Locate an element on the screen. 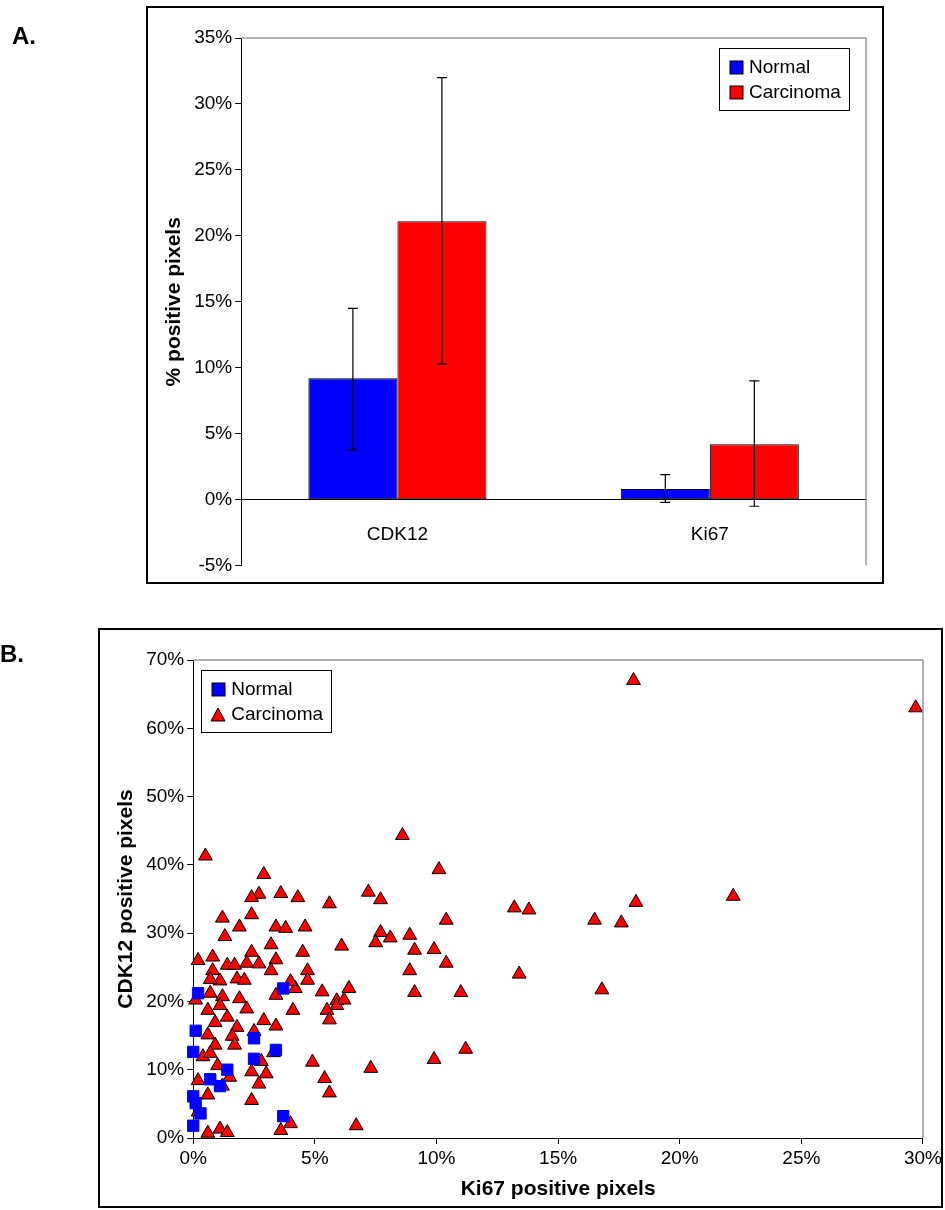 The image size is (945, 1210). x-tick-label: 25% is located at coordinates (801, 1157).